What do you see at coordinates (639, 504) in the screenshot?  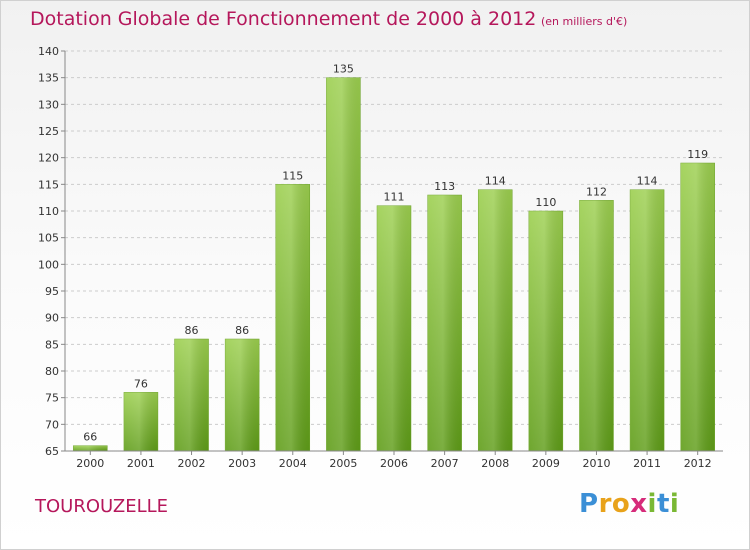 I see `logo-letter: x` at bounding box center [639, 504].